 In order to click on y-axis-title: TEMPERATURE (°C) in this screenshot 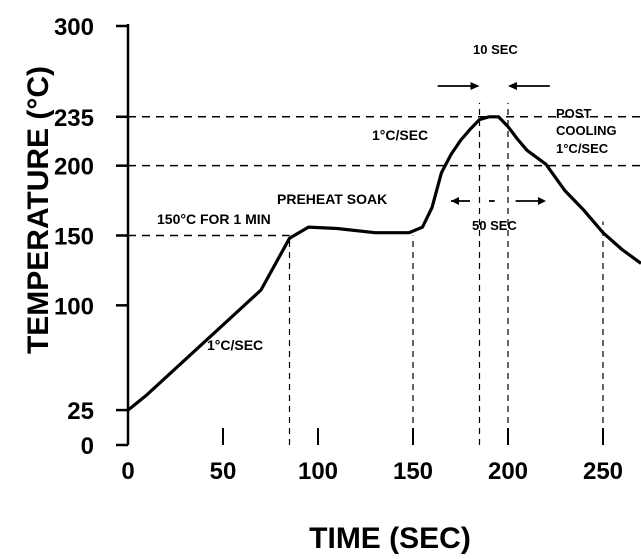, I will do `click(38, 210)`.